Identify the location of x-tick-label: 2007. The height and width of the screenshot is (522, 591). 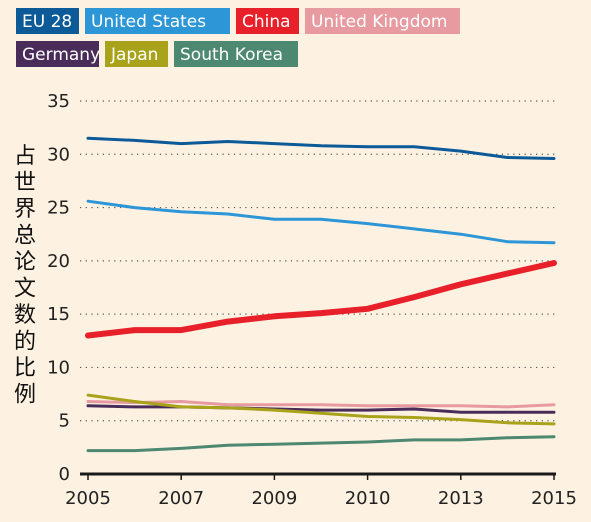
(181, 498).